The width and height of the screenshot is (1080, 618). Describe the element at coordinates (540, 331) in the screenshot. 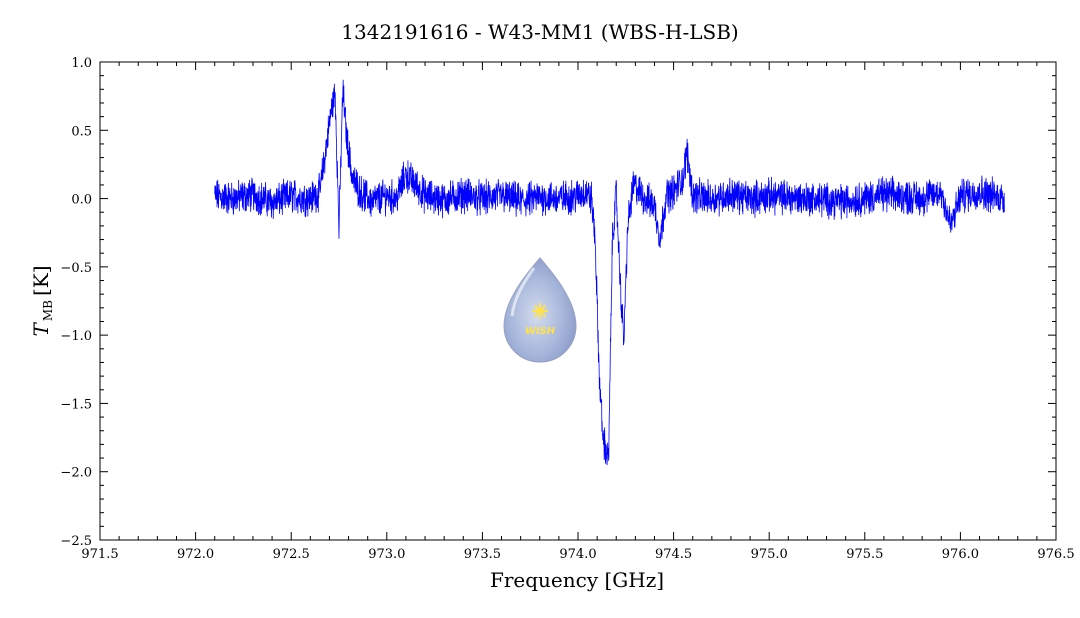

I see `logo-text: WISH` at that location.